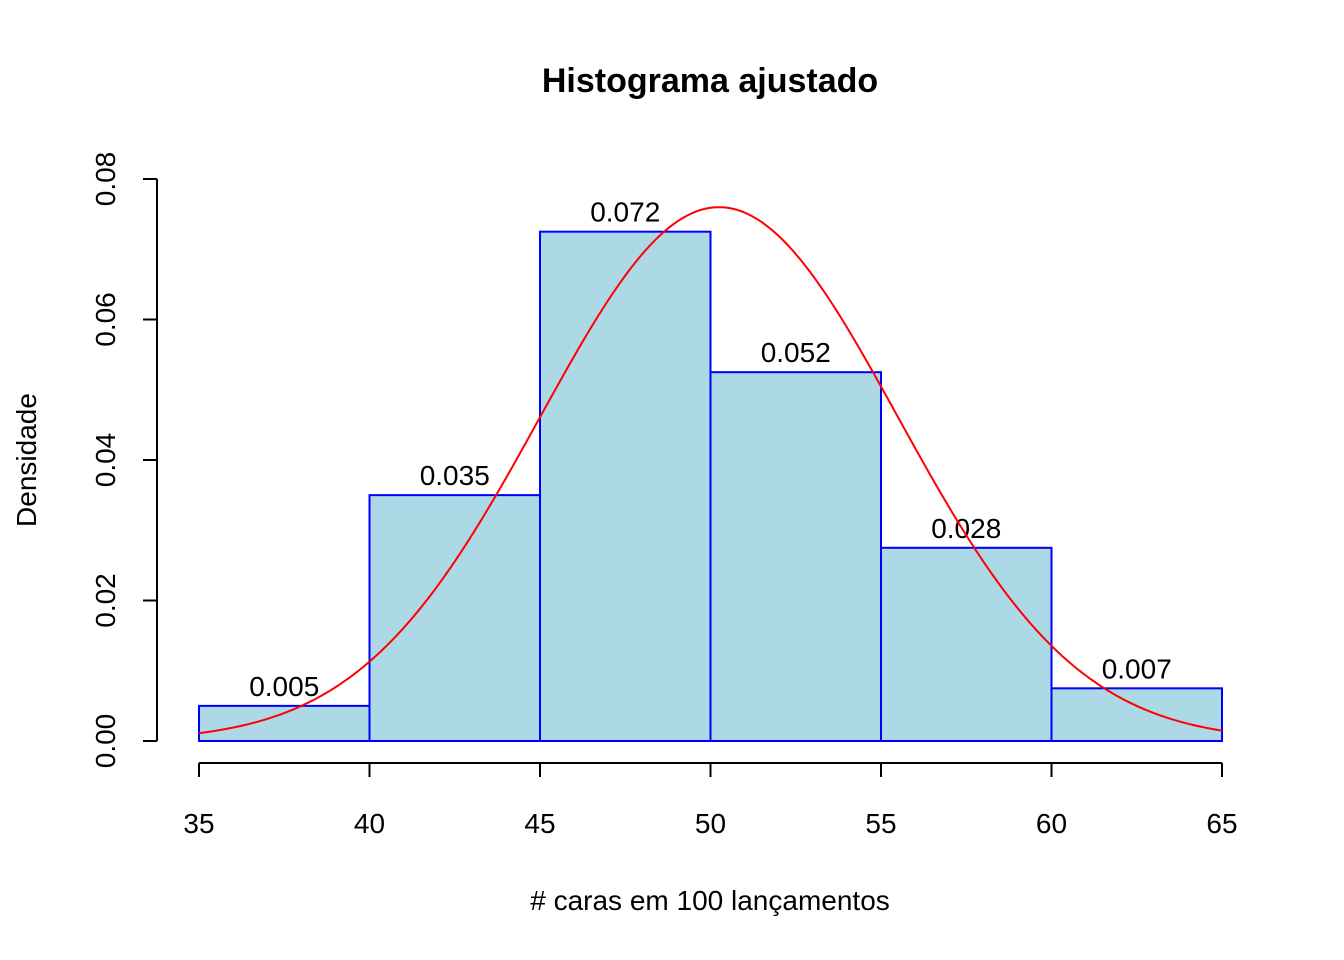 The height and width of the screenshot is (960, 1344). Describe the element at coordinates (369, 823) in the screenshot. I see `x-tick-label-1: 40` at that location.